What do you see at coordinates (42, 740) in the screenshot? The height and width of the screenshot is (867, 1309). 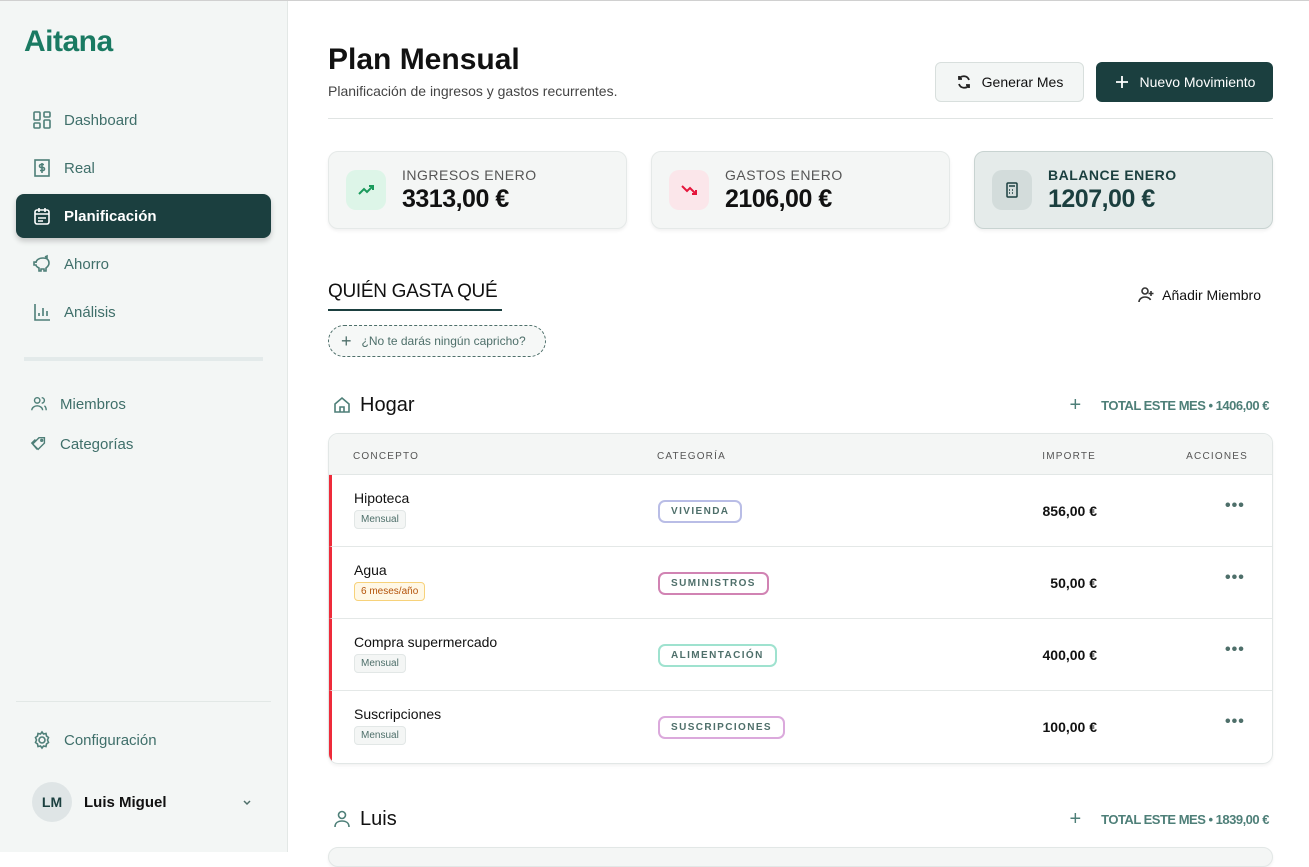 I see `gear-icon` at bounding box center [42, 740].